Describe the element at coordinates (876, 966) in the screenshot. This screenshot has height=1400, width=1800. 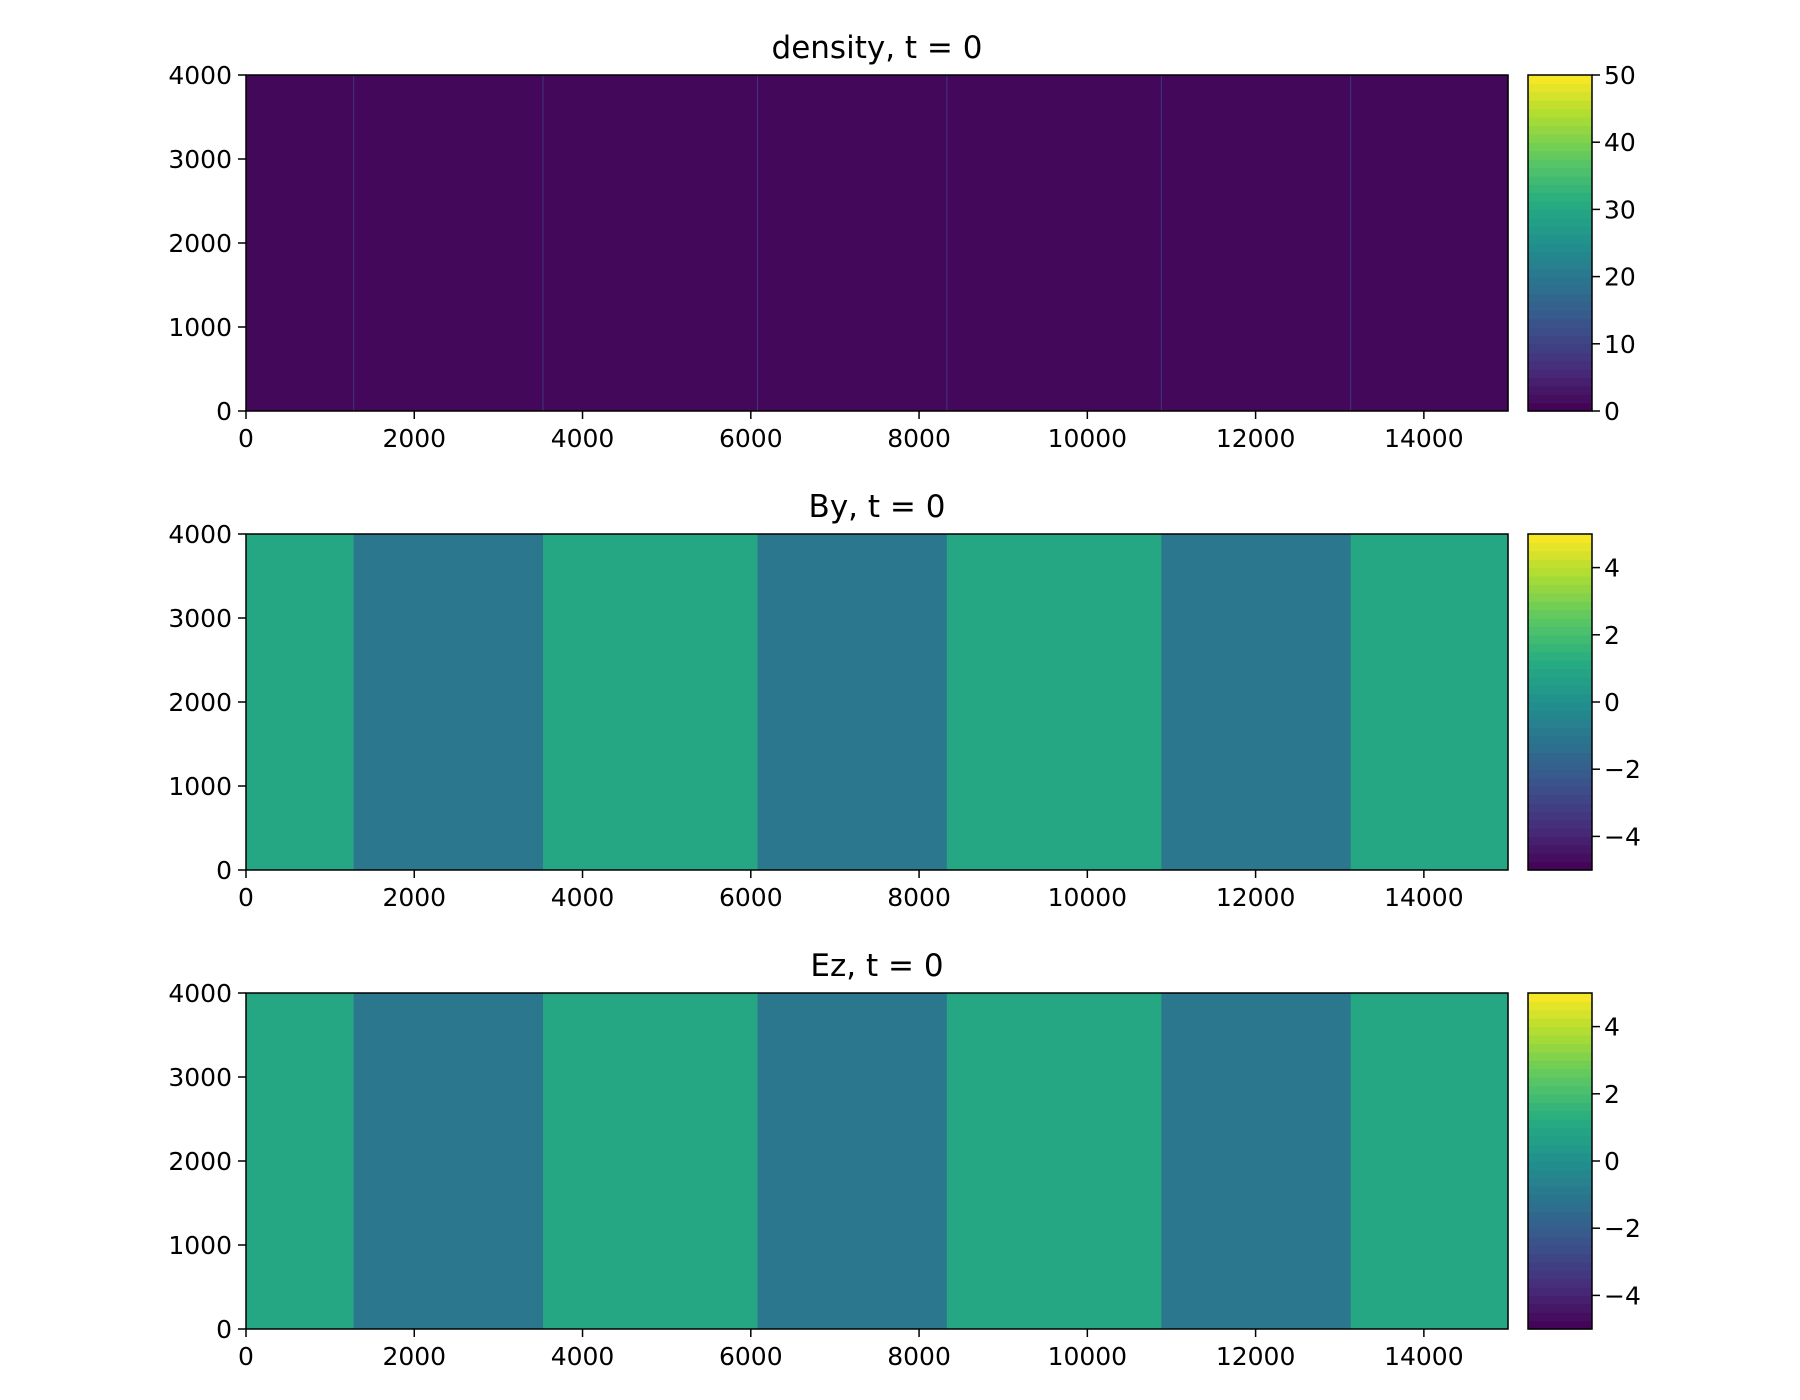
I see `plot-title: Ez, t = 0` at that location.